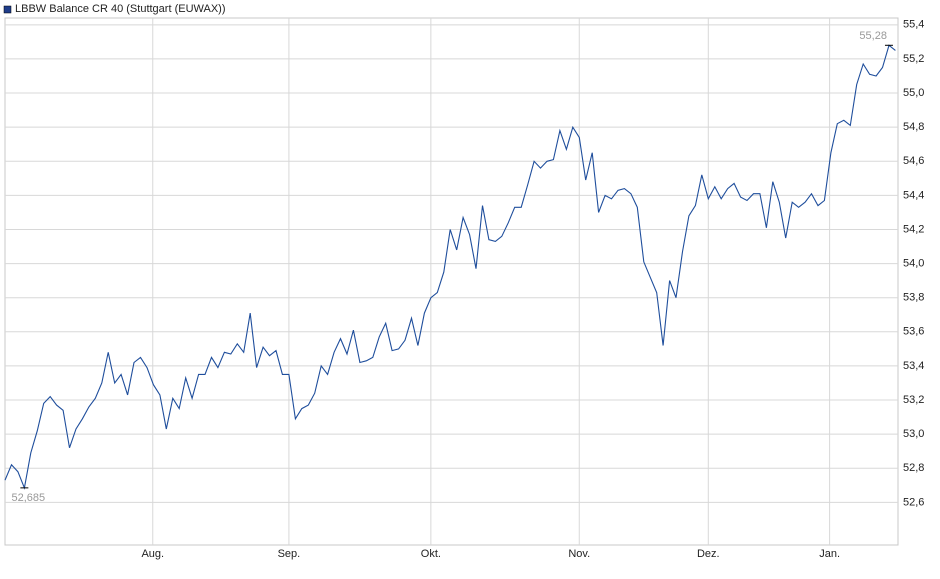  I want to click on y-tick-label: 53,8, so click(913, 298).